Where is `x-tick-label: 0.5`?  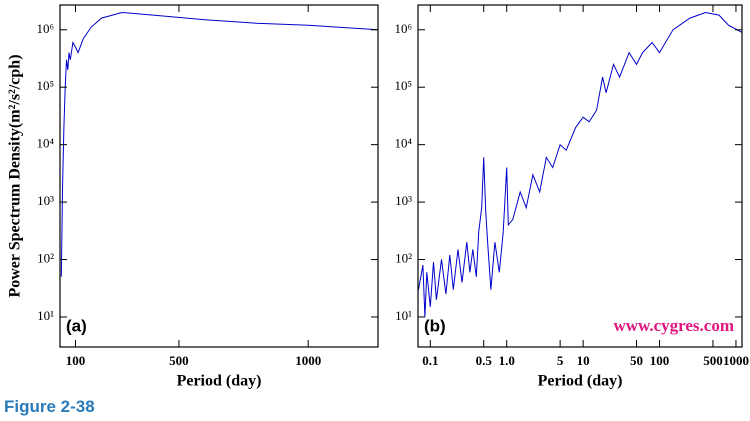 x-tick-label: 0.5 is located at coordinates (484, 360).